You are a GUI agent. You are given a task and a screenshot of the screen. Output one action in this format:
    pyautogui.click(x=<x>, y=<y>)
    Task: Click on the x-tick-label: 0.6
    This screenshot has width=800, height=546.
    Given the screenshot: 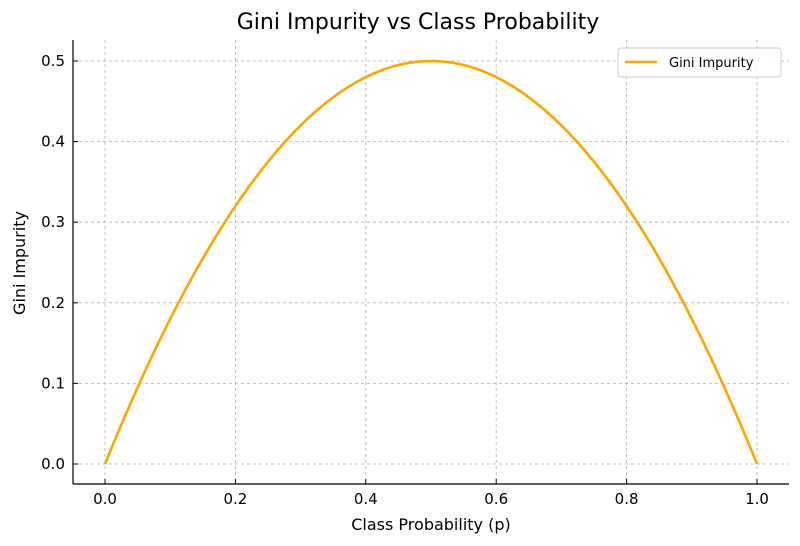 What is the action you would take?
    pyautogui.click(x=496, y=499)
    